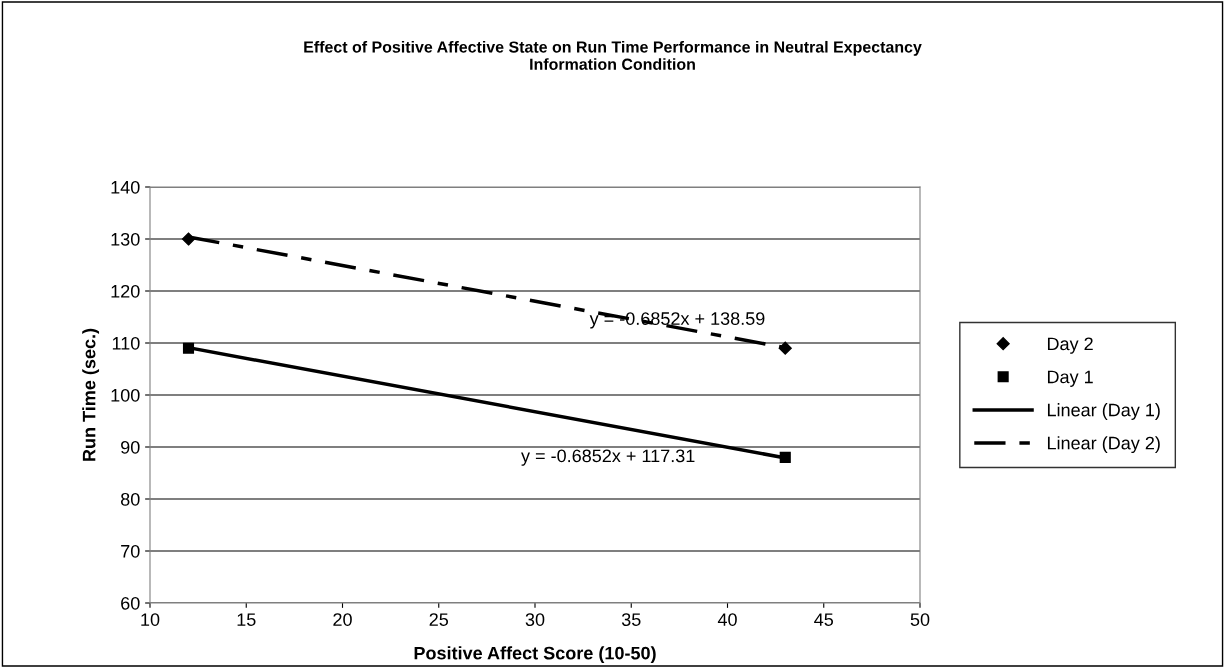  What do you see at coordinates (824, 619) in the screenshot?
I see `x-tick-label: 45` at bounding box center [824, 619].